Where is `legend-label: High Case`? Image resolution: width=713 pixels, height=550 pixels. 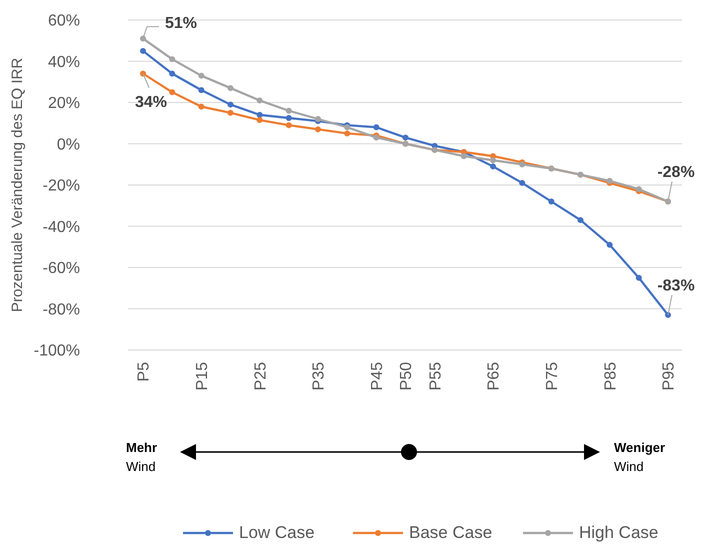
legend-label: High Case is located at coordinates (618, 532).